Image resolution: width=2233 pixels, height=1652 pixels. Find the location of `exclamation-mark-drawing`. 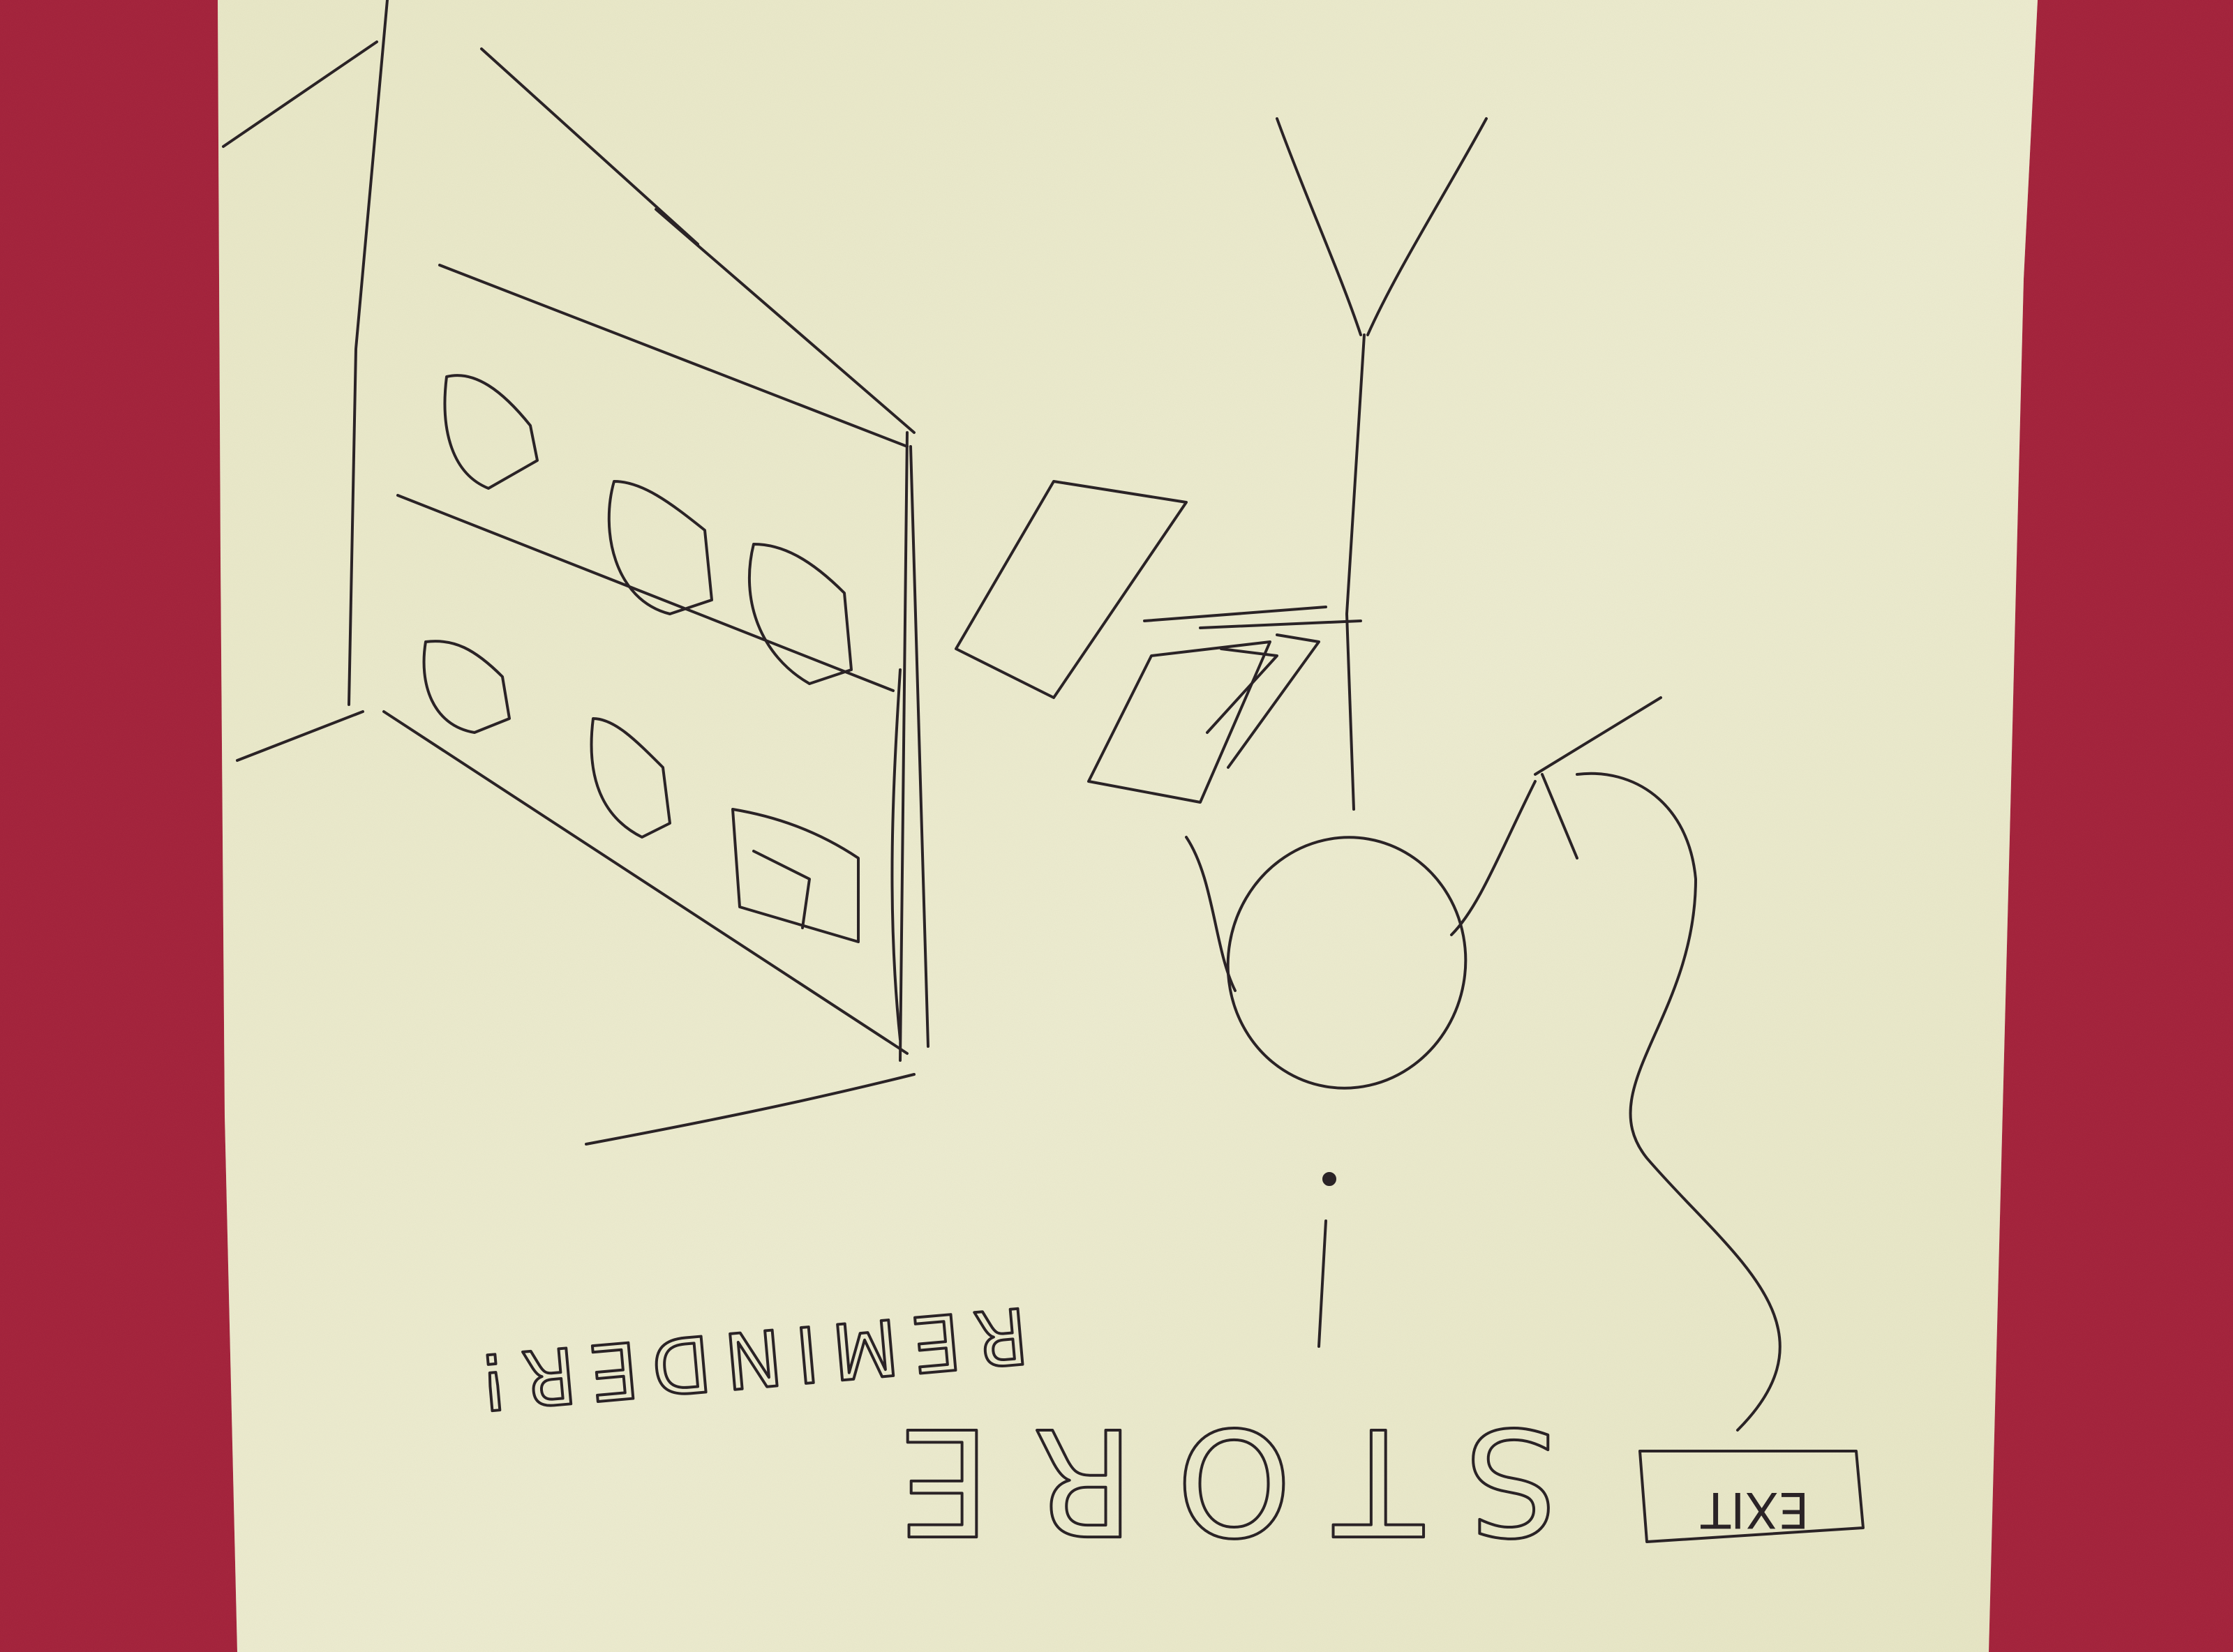

exclamation-mark-drawing is located at coordinates (1326, 1260).